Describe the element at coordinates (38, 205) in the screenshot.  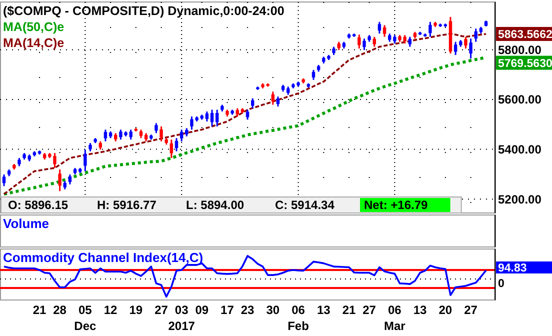
I see `annotation: O: 5896.15` at that location.